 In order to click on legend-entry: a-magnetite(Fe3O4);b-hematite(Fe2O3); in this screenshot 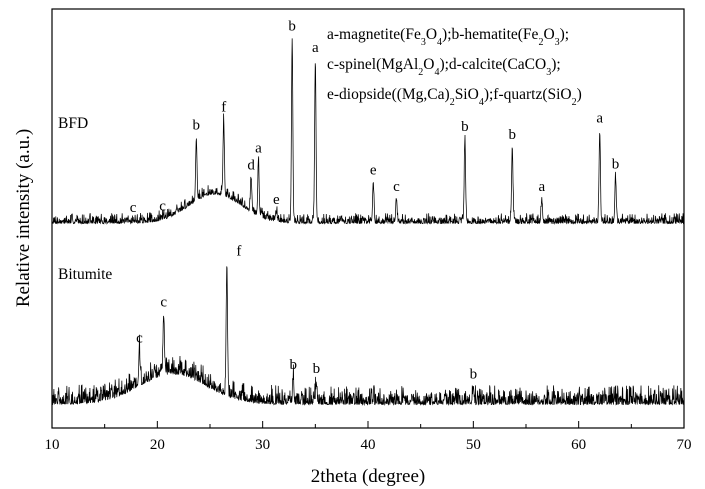, I will do `click(448, 37)`.